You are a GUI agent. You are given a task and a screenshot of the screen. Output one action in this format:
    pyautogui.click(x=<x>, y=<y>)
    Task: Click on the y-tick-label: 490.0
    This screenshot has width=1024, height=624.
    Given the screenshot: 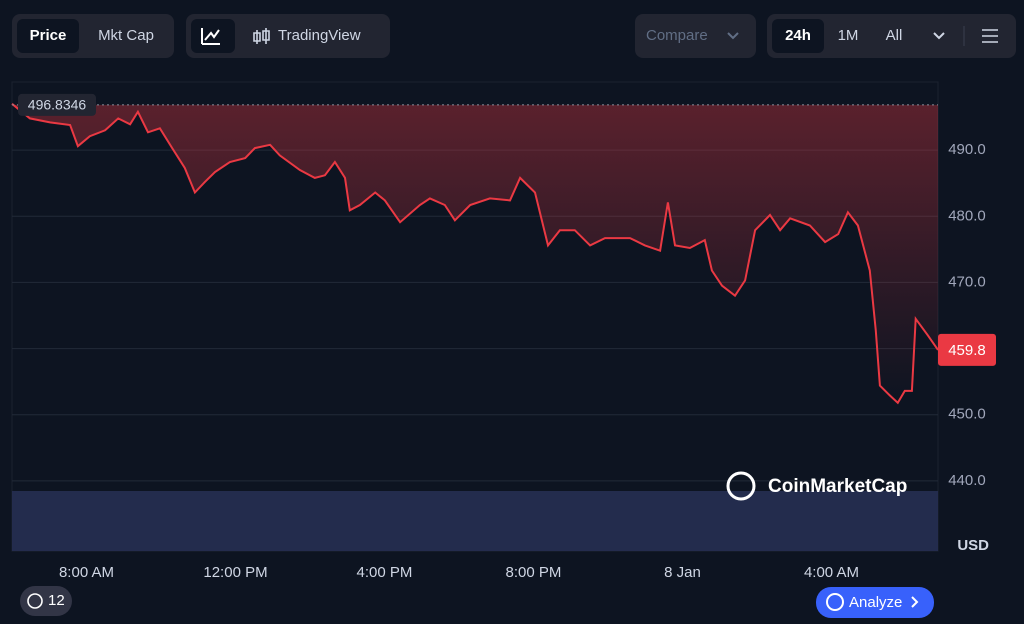 What is the action you would take?
    pyautogui.click(x=967, y=149)
    